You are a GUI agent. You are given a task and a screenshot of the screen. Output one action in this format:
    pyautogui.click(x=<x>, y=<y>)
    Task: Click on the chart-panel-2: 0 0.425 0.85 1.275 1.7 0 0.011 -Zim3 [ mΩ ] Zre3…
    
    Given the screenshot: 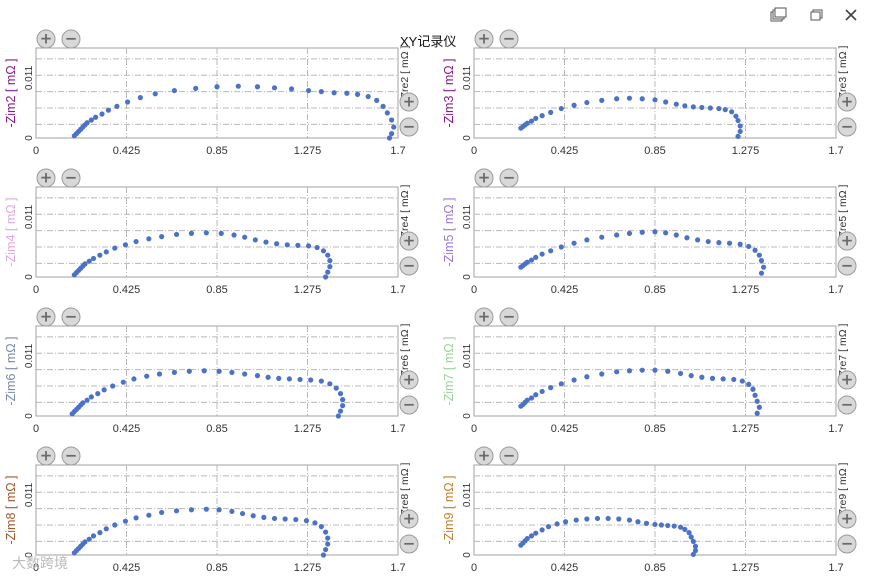 What is the action you would take?
    pyautogui.click(x=645, y=101)
    